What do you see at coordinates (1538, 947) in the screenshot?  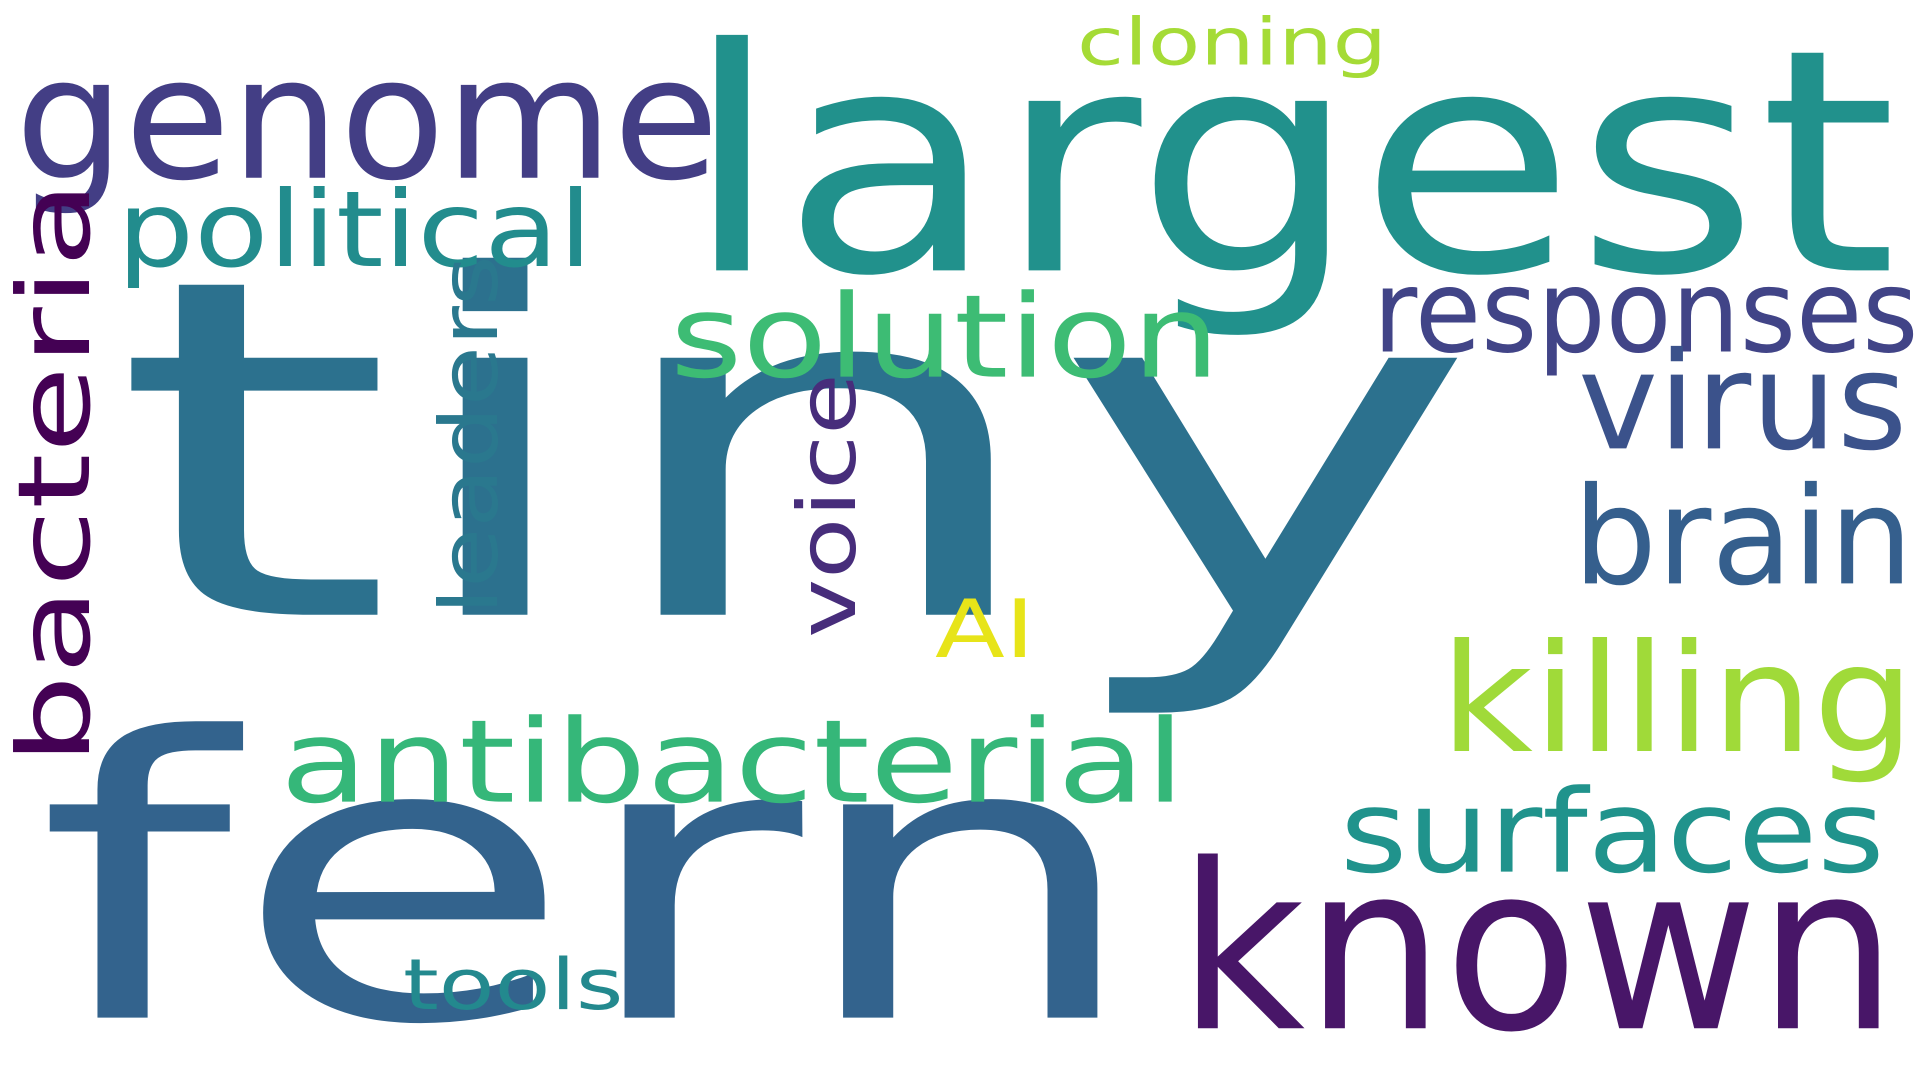 I see `word-known: known` at bounding box center [1538, 947].